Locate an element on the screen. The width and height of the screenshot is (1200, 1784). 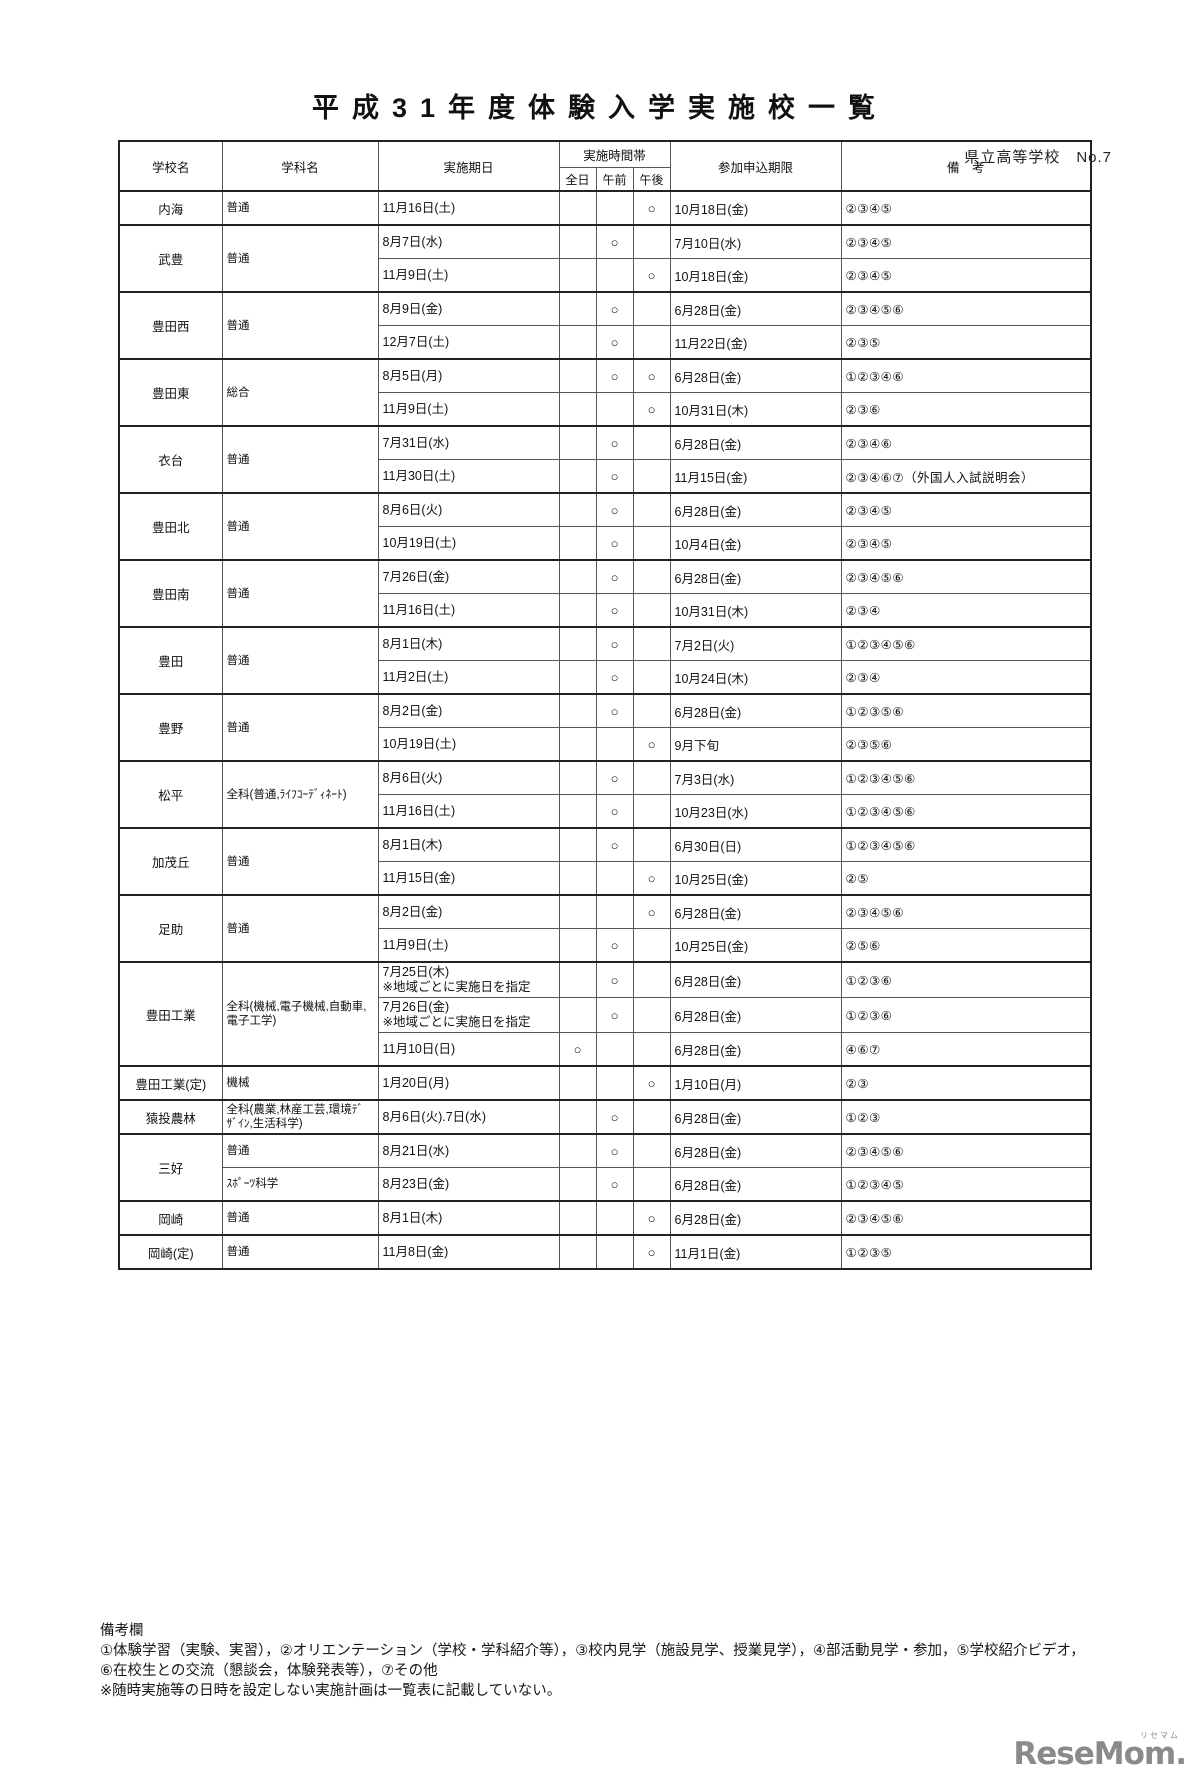
table-row: 7月26日(金) ※地域ごとに実施日を指定 ○ 6月28日(金) ①②③⑥ is located at coordinates (605, 1015).